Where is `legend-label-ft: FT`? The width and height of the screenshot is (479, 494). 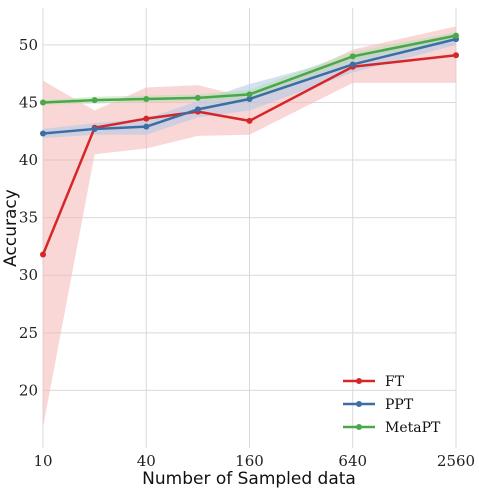
legend-label-ft: FT is located at coordinates (395, 382).